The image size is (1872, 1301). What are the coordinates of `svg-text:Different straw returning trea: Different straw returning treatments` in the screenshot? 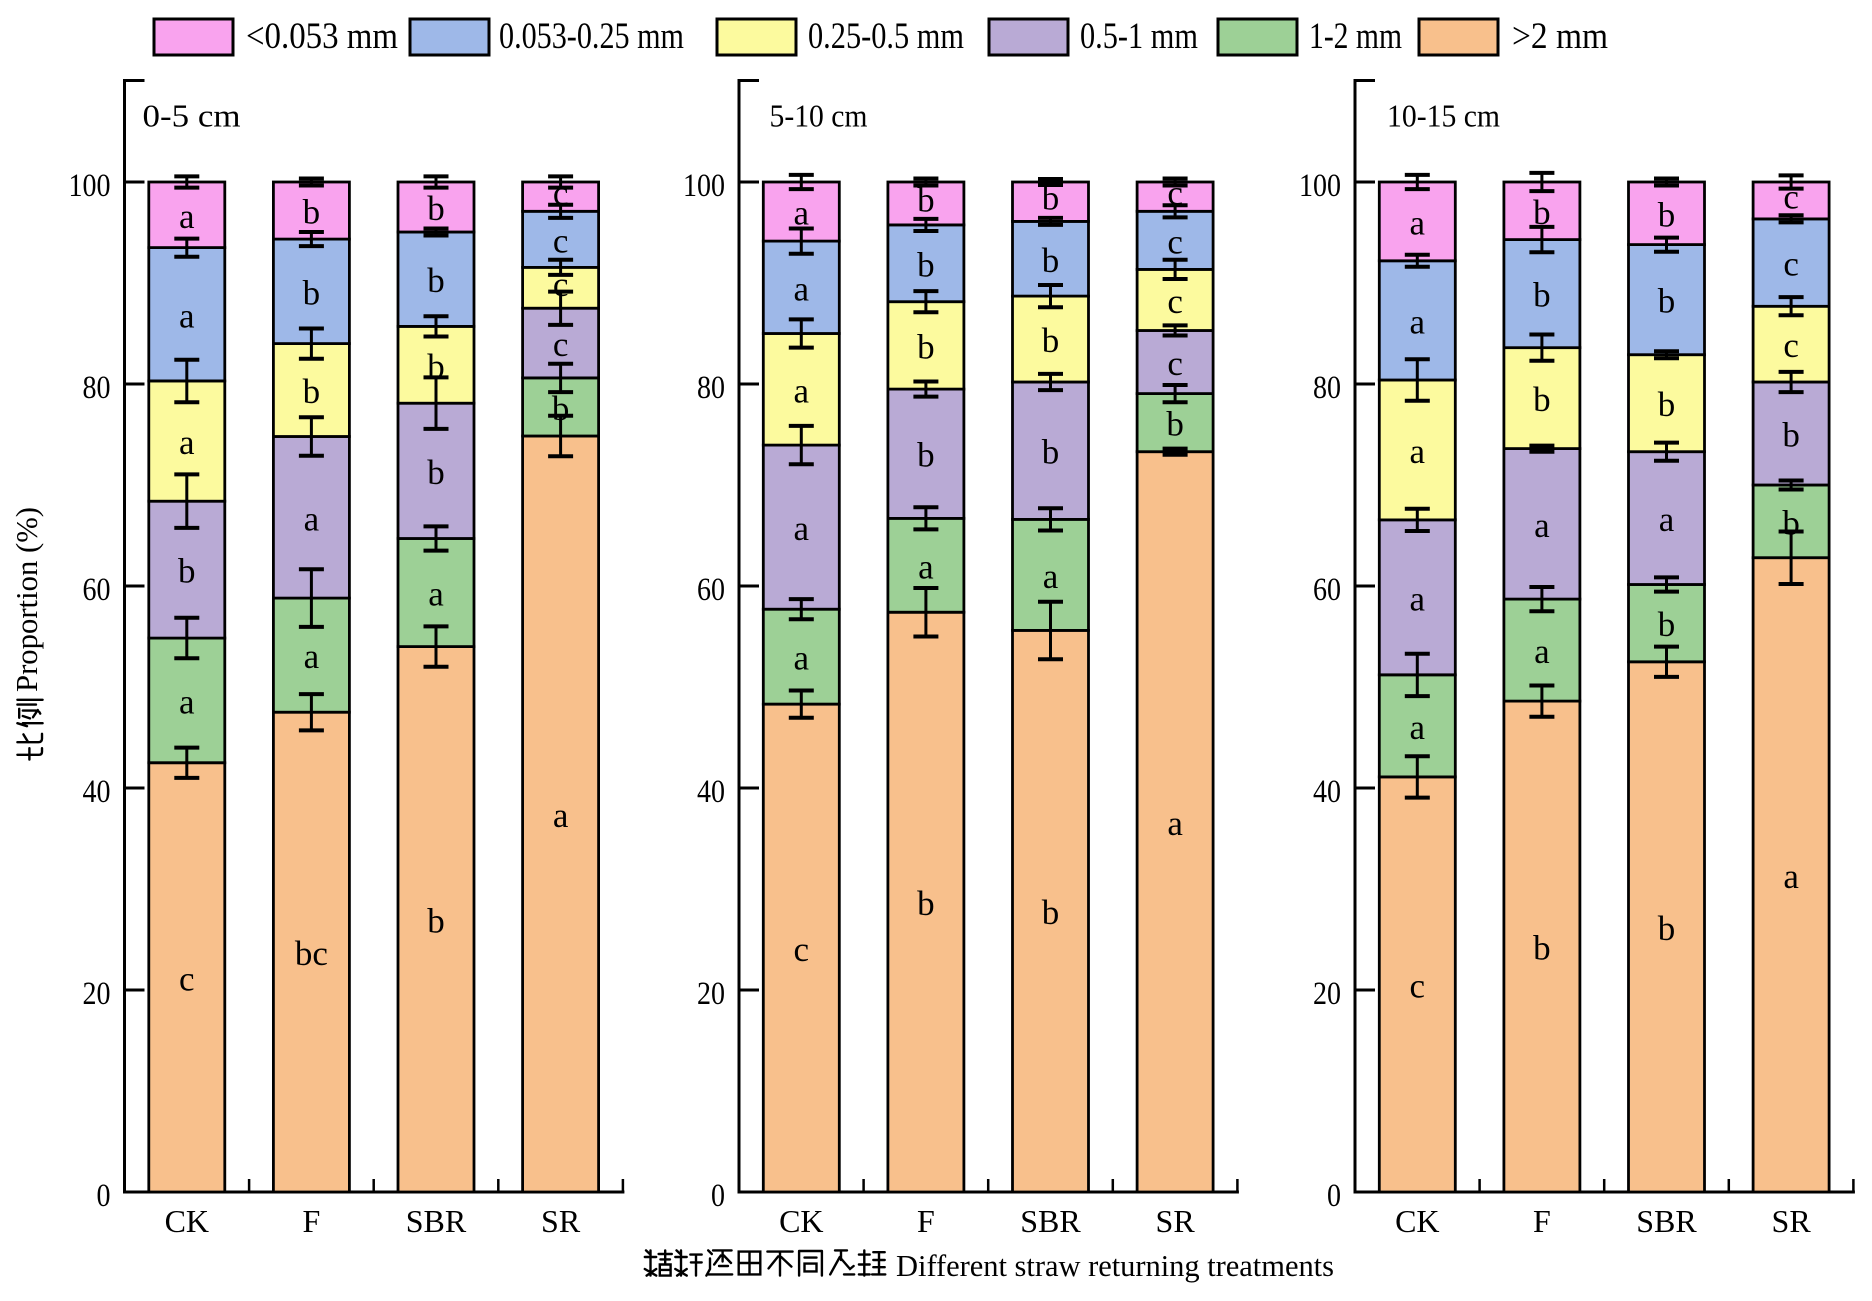 It's located at (1115, 1266).